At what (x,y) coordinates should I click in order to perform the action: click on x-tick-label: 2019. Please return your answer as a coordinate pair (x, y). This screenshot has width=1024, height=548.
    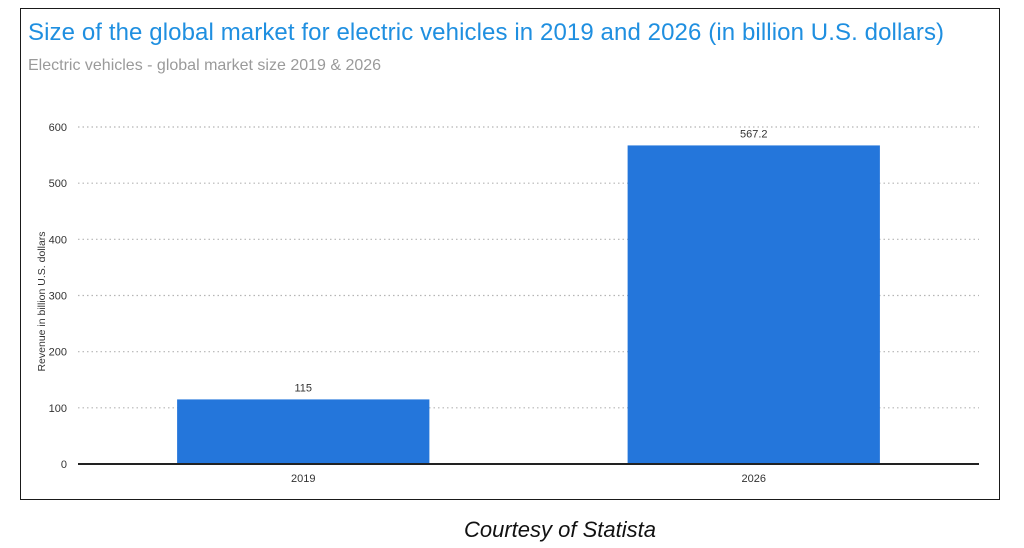
    Looking at the image, I should click on (303, 479).